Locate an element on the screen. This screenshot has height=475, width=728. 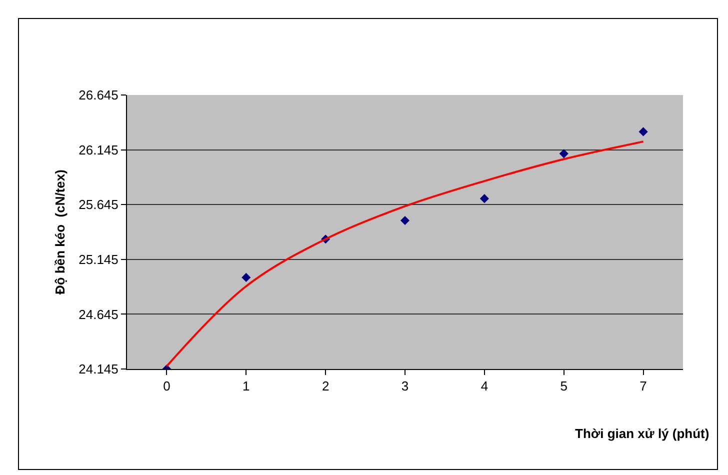
y-tick-label: 26.145 is located at coordinates (98, 150).